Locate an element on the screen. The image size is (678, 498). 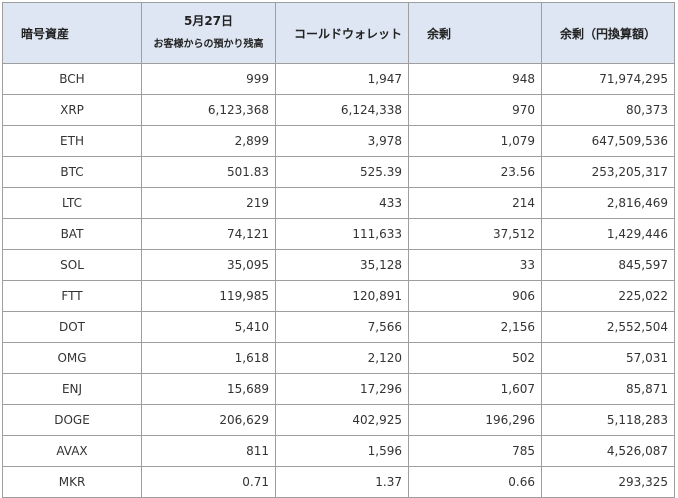
cell-surplus: 0.66 is located at coordinates (475, 482).